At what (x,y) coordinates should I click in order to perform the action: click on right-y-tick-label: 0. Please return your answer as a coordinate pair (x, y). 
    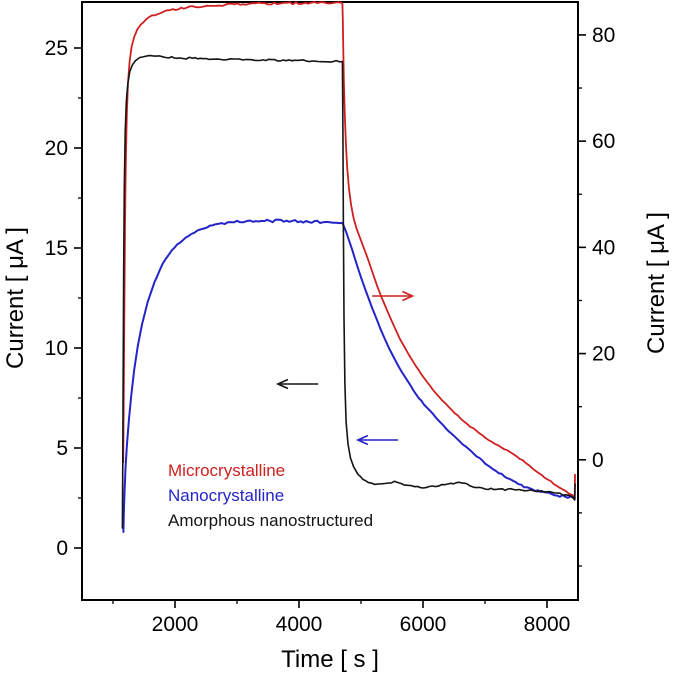
    Looking at the image, I should click on (598, 460).